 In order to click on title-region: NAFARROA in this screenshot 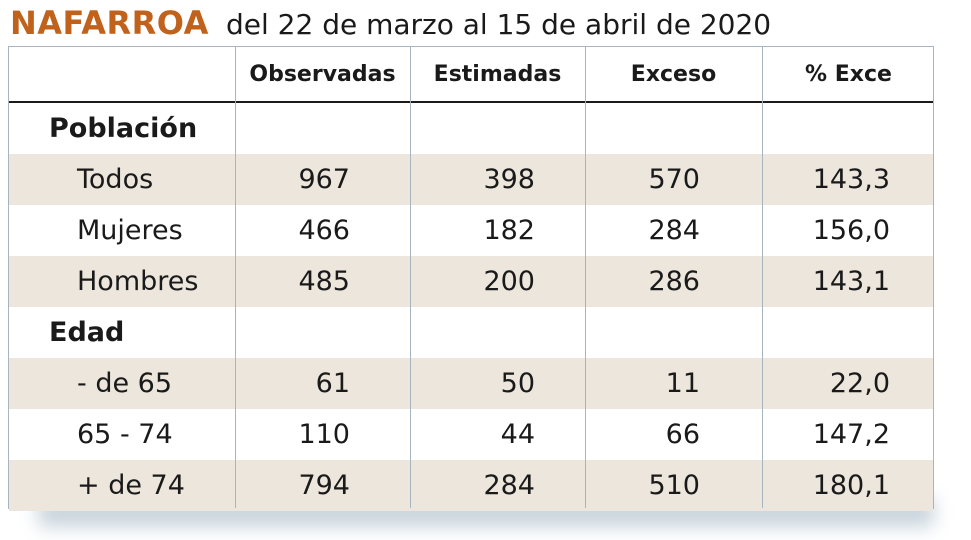, I will do `click(109, 23)`.